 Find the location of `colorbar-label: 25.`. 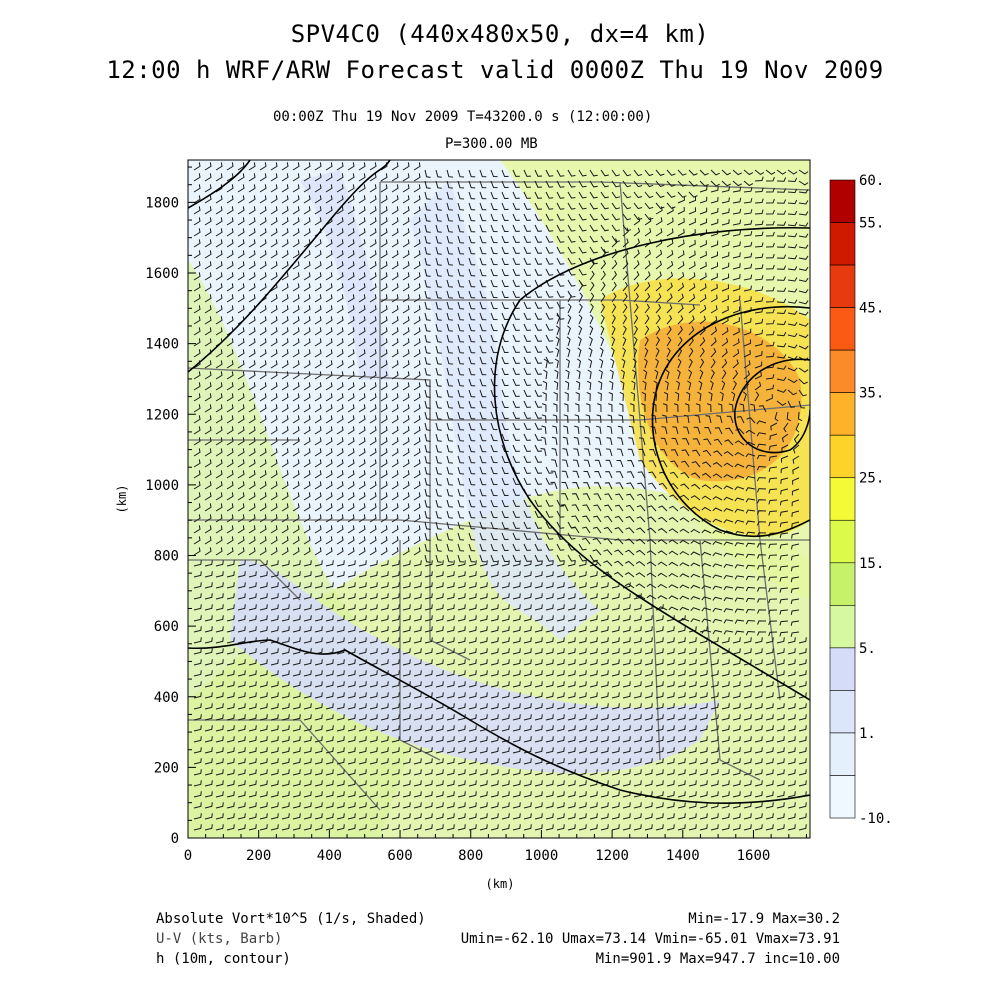

colorbar-label: 25. is located at coordinates (871, 479).